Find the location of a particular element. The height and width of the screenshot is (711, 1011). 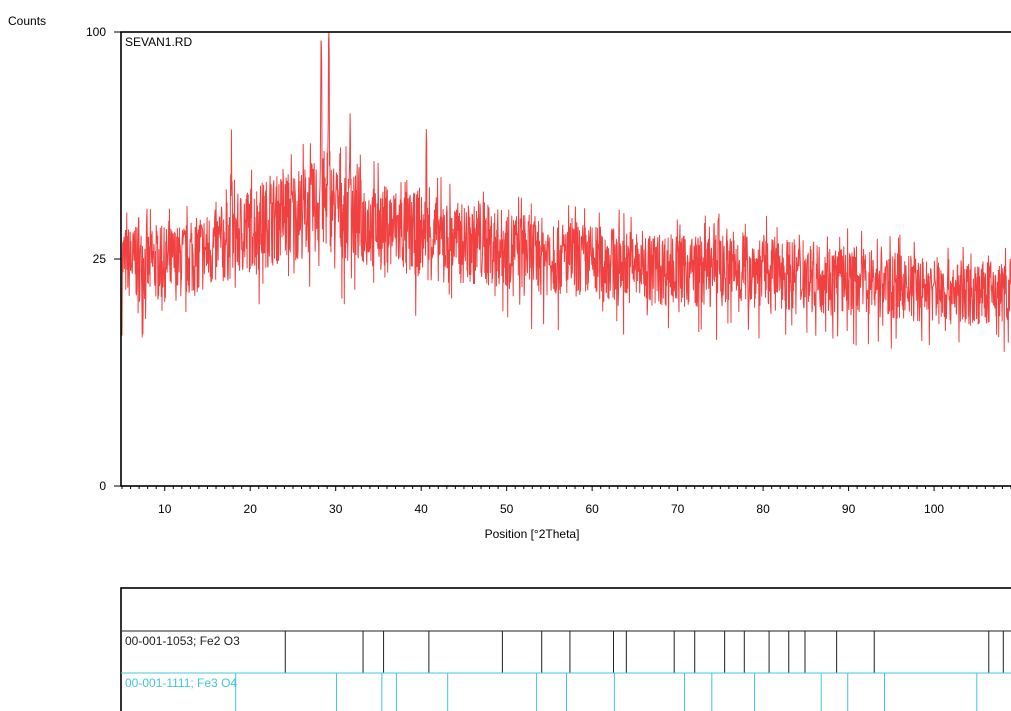

y-axis-label: Counts is located at coordinates (27, 21).